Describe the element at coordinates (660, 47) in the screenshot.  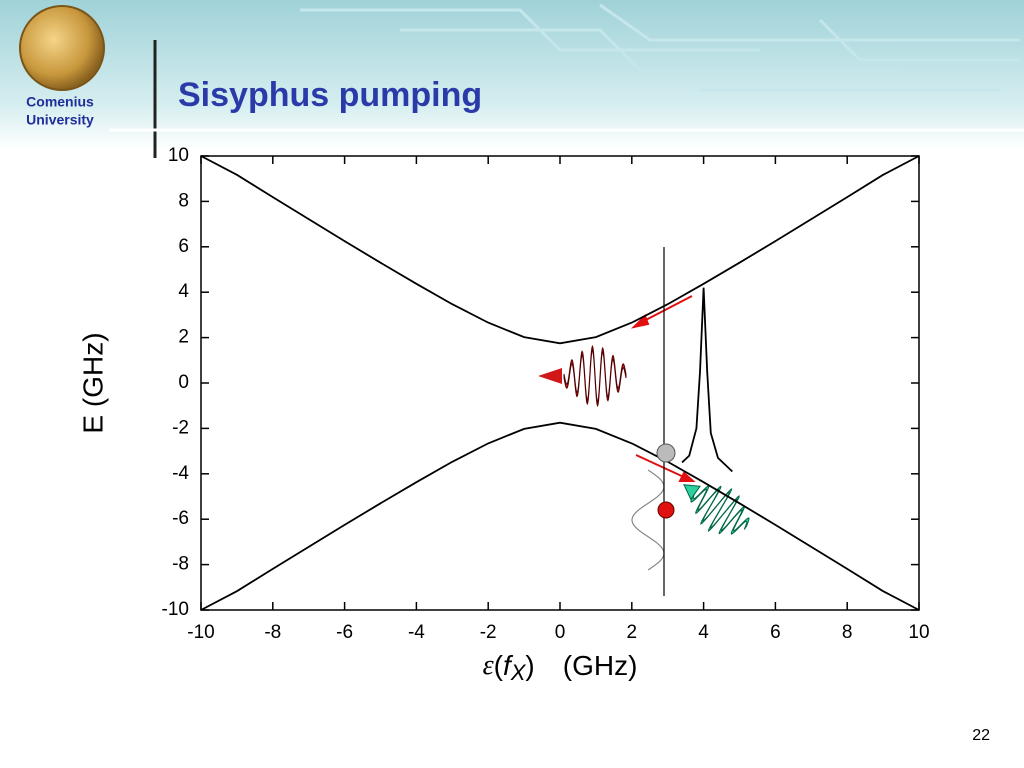
I see `circuit-pattern` at that location.